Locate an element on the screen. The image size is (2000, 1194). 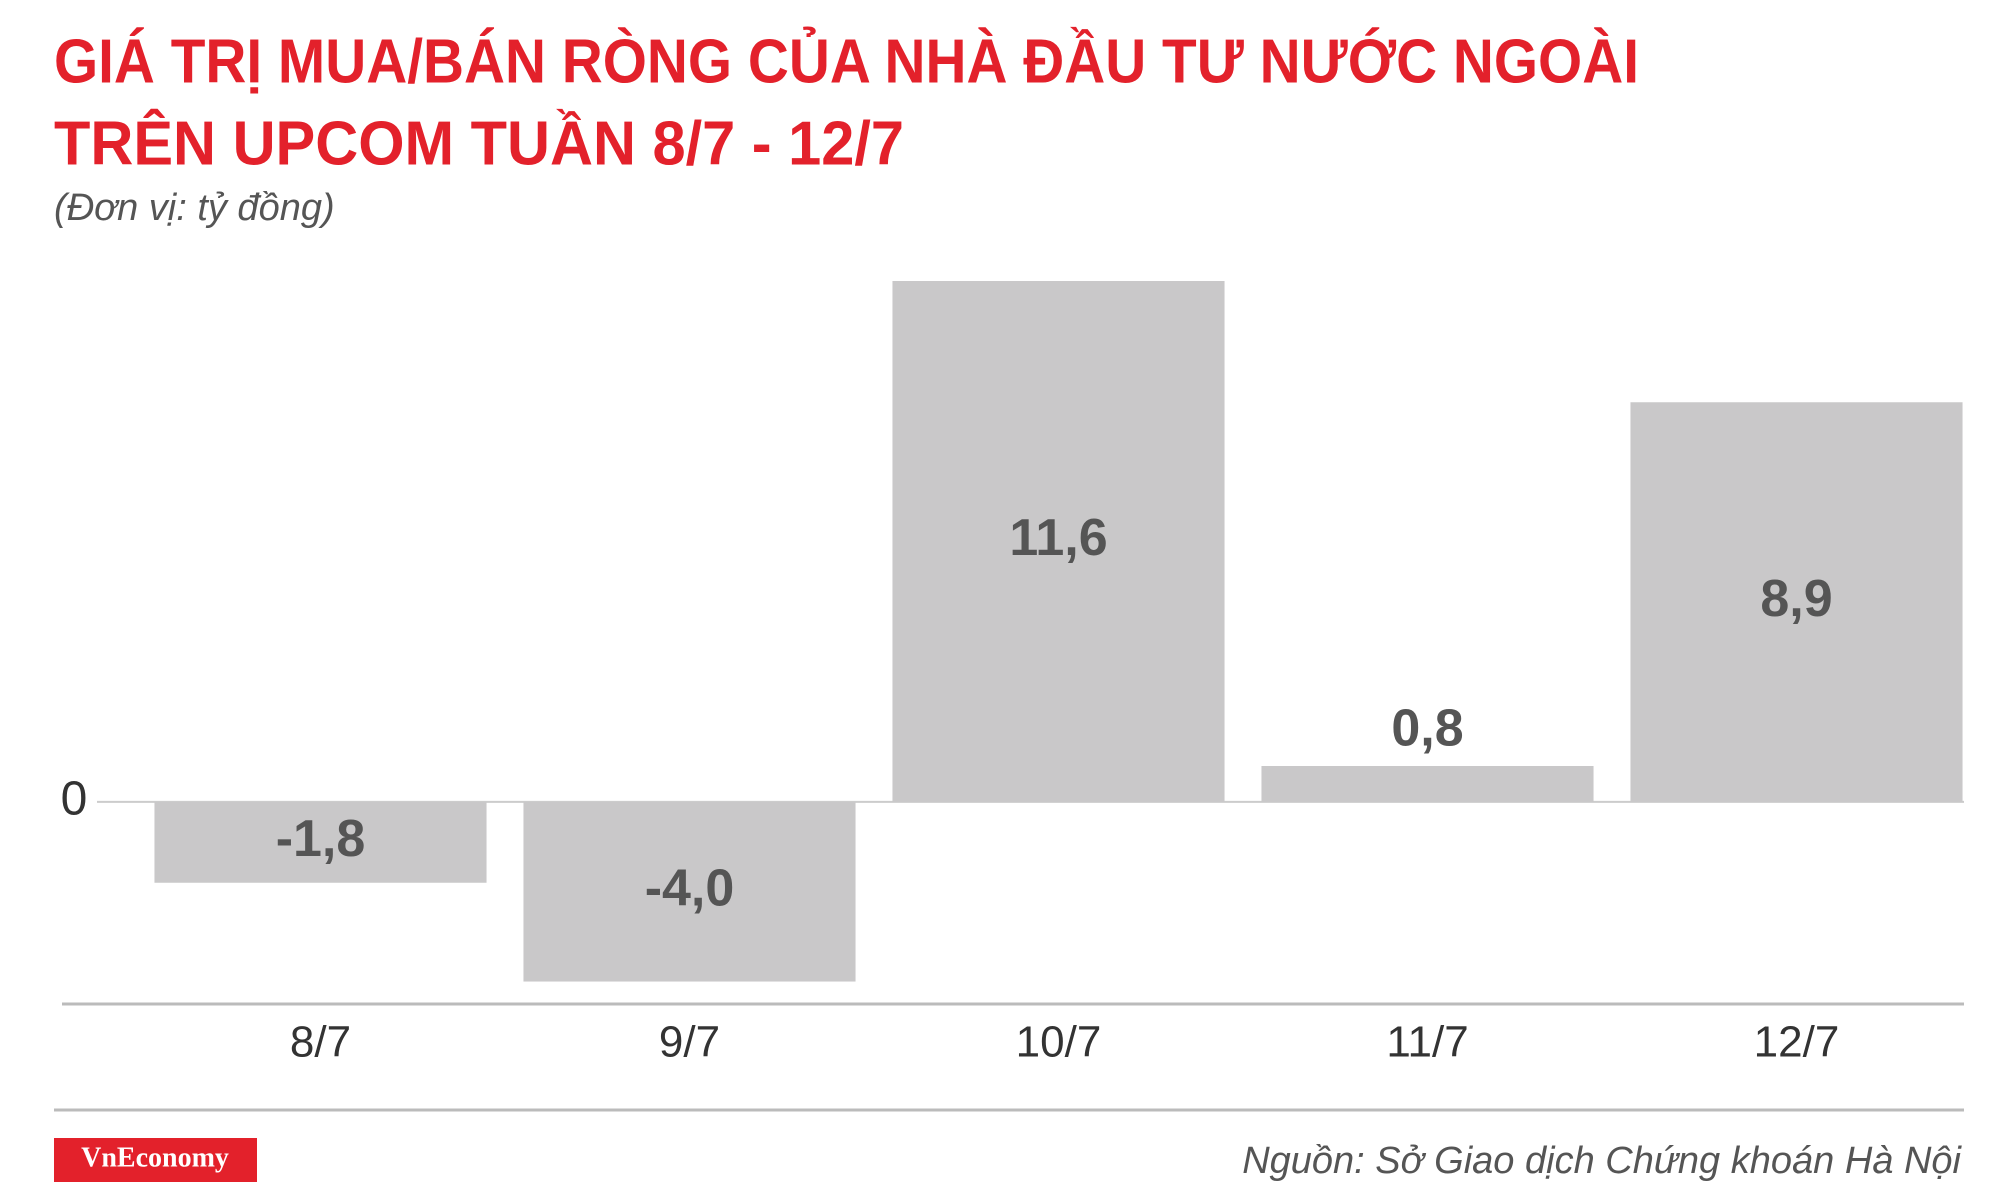
value-label: 0,8 is located at coordinates (1427, 729).